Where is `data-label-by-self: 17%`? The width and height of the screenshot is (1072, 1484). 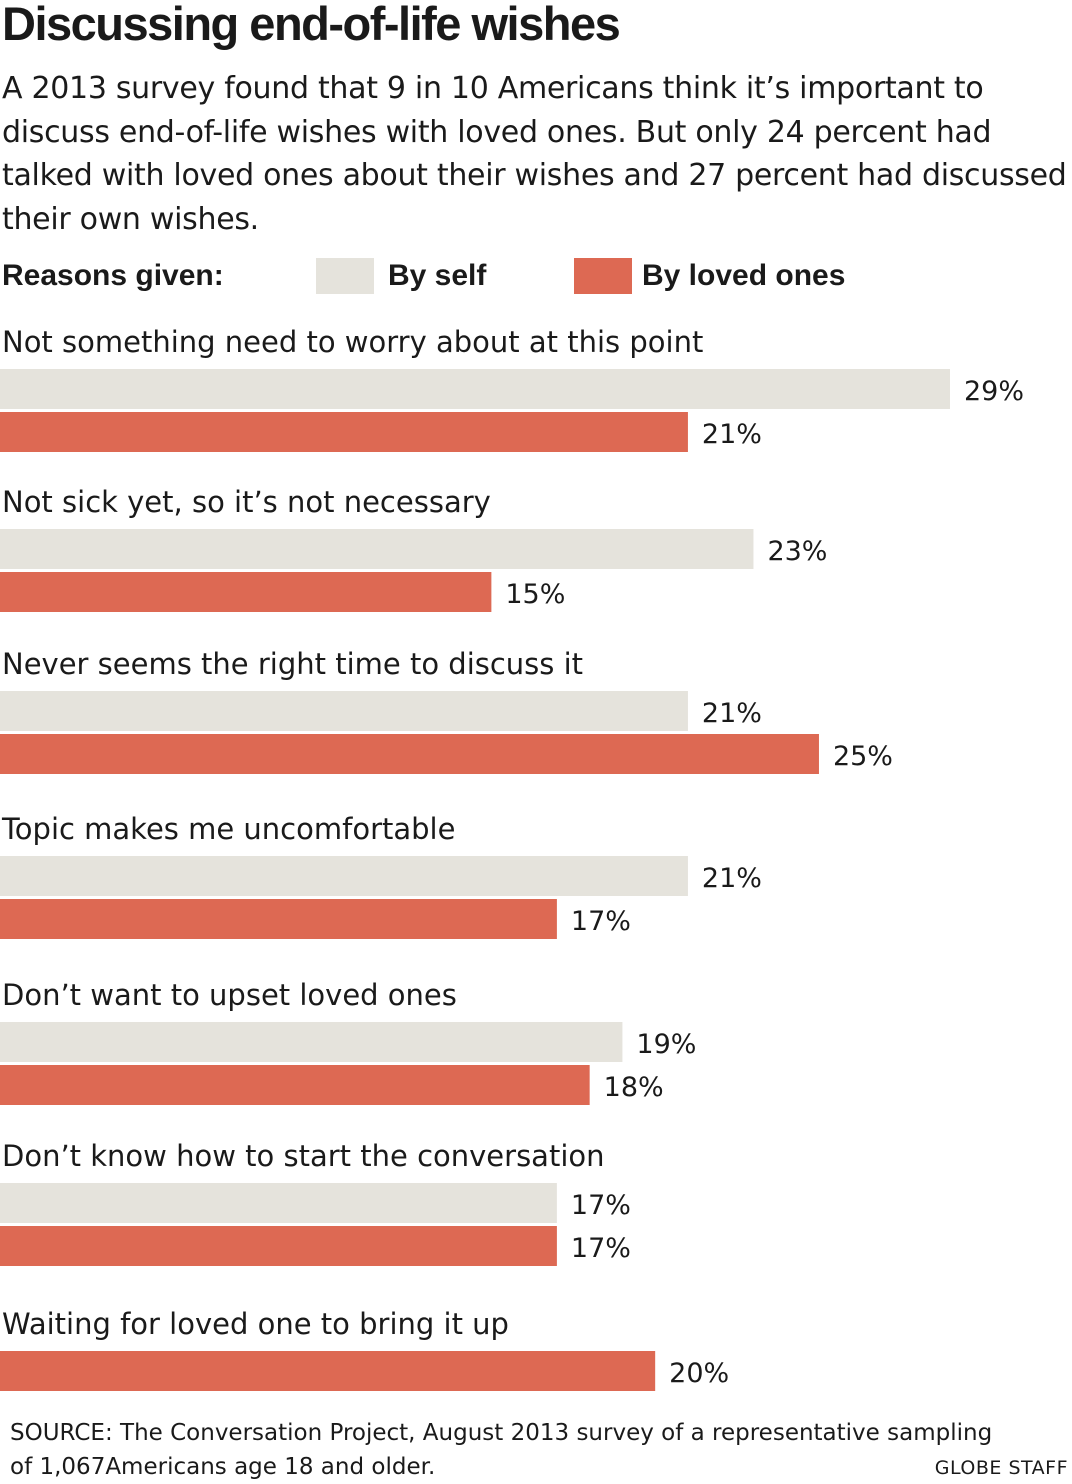
data-label-by-self: 17% is located at coordinates (601, 1205).